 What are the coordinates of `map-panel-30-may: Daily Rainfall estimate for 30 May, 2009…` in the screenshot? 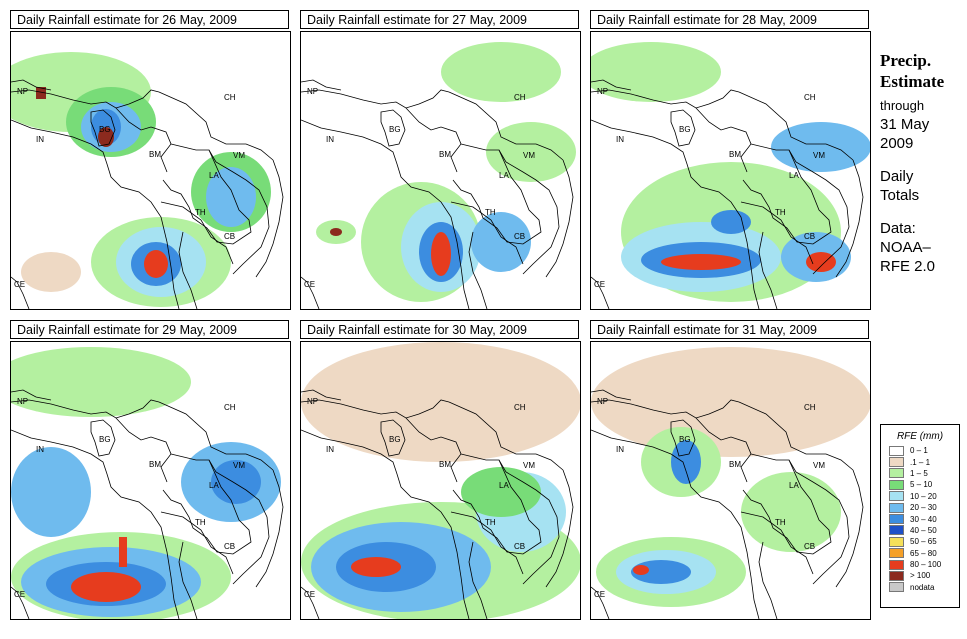 It's located at (440, 470).